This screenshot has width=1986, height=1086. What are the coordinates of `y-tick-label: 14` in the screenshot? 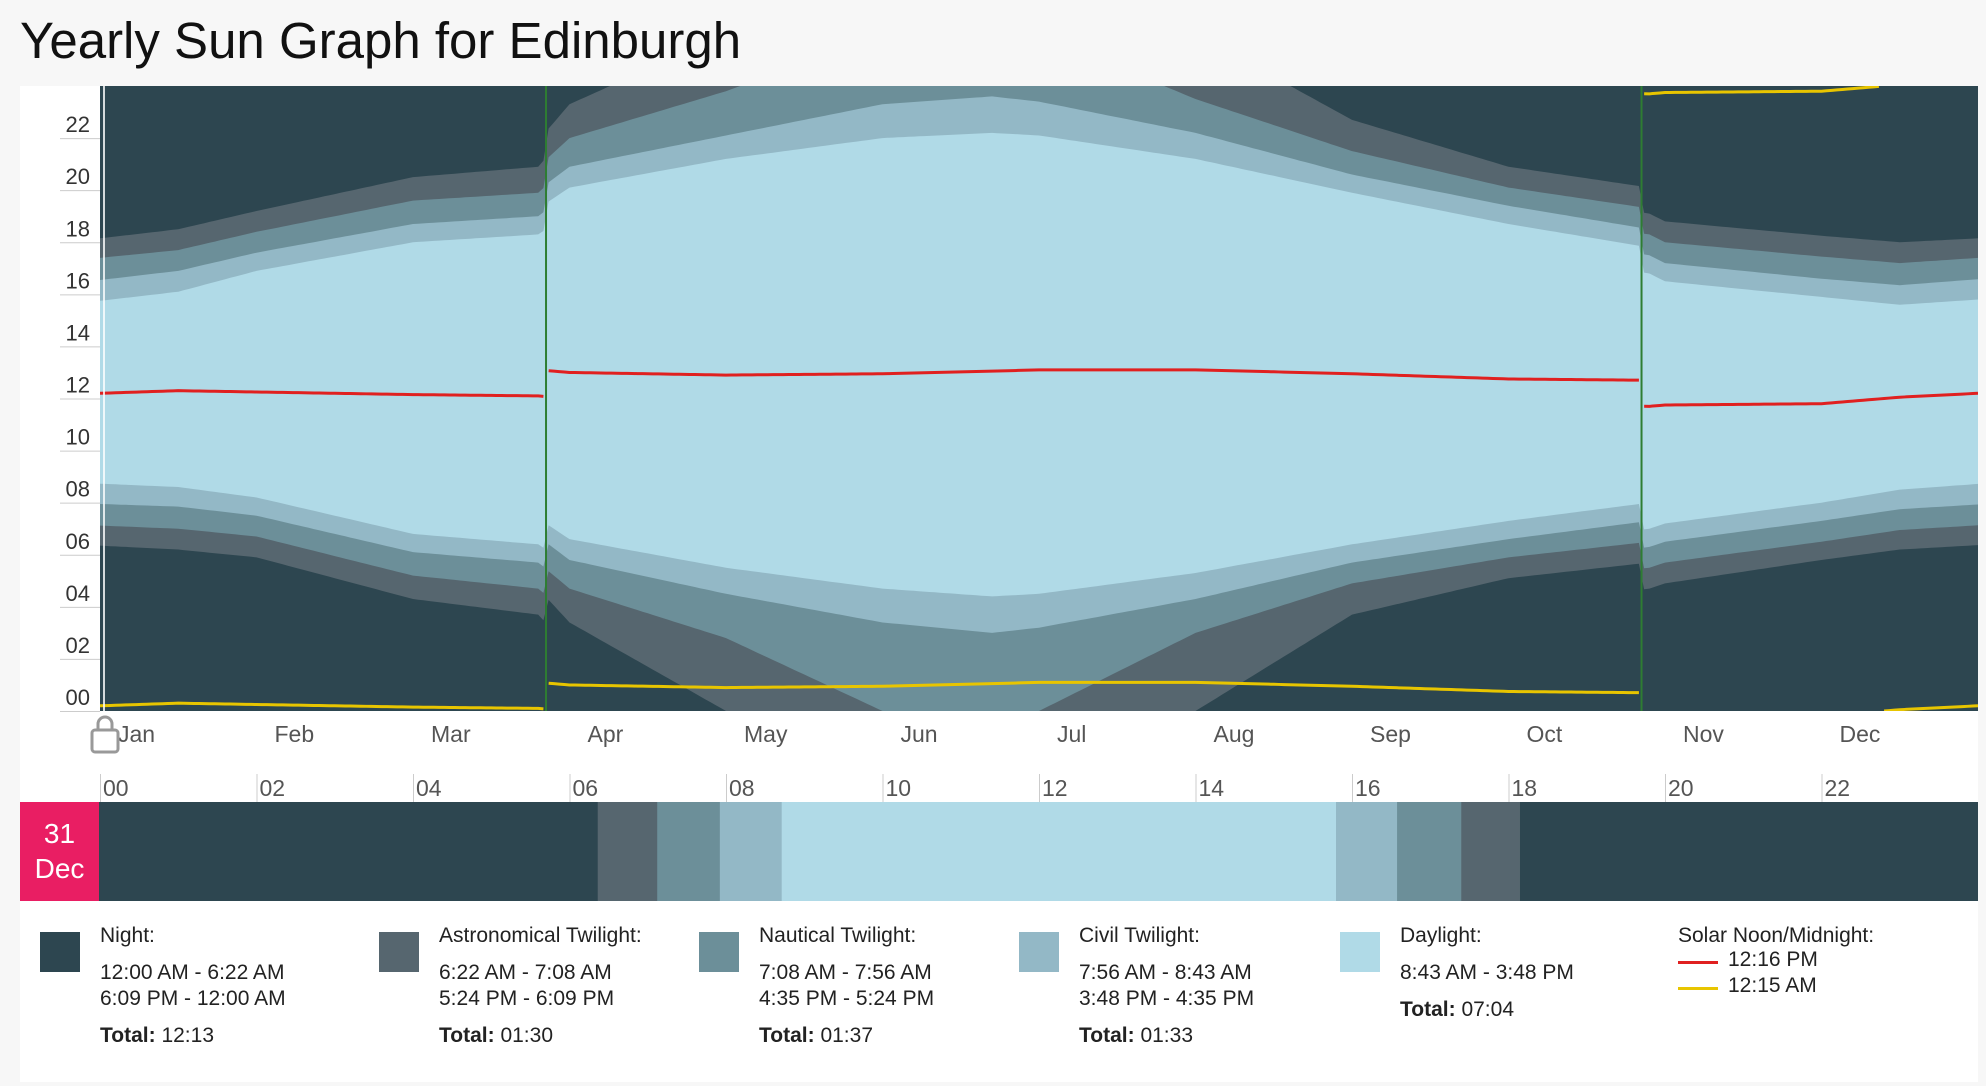 It's located at (78, 332).